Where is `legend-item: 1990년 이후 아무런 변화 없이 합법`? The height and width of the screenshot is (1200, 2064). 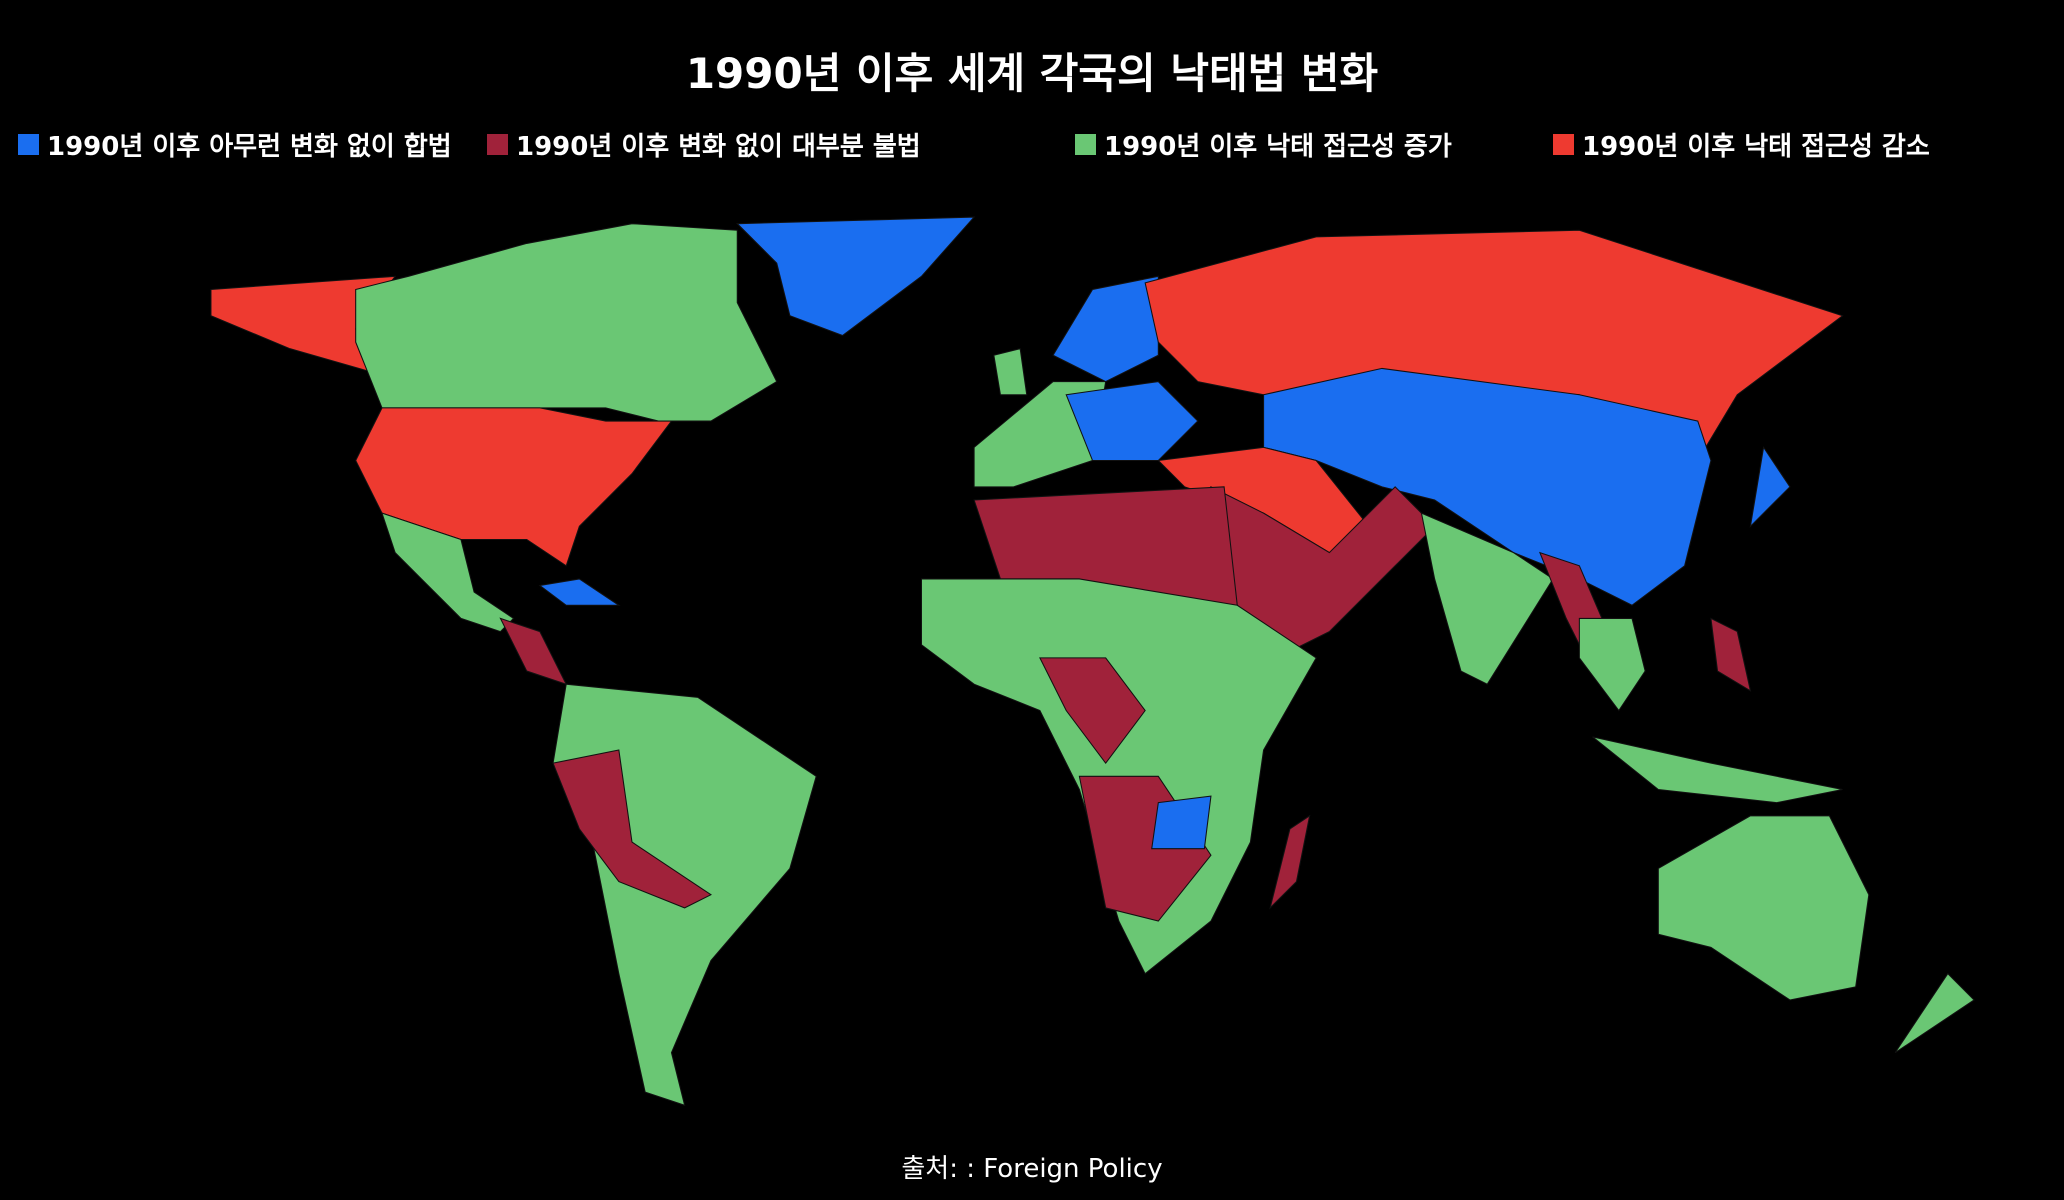 legend-item: 1990년 이후 아무런 변화 없이 합법 is located at coordinates (235, 144).